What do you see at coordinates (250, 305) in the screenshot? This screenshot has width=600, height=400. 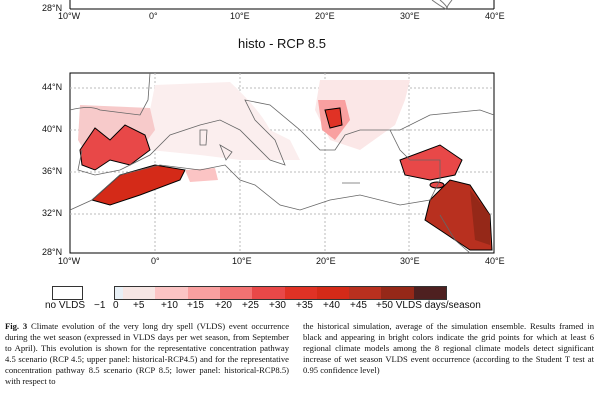 I see `colorbar-tick-label: +25` at bounding box center [250, 305].